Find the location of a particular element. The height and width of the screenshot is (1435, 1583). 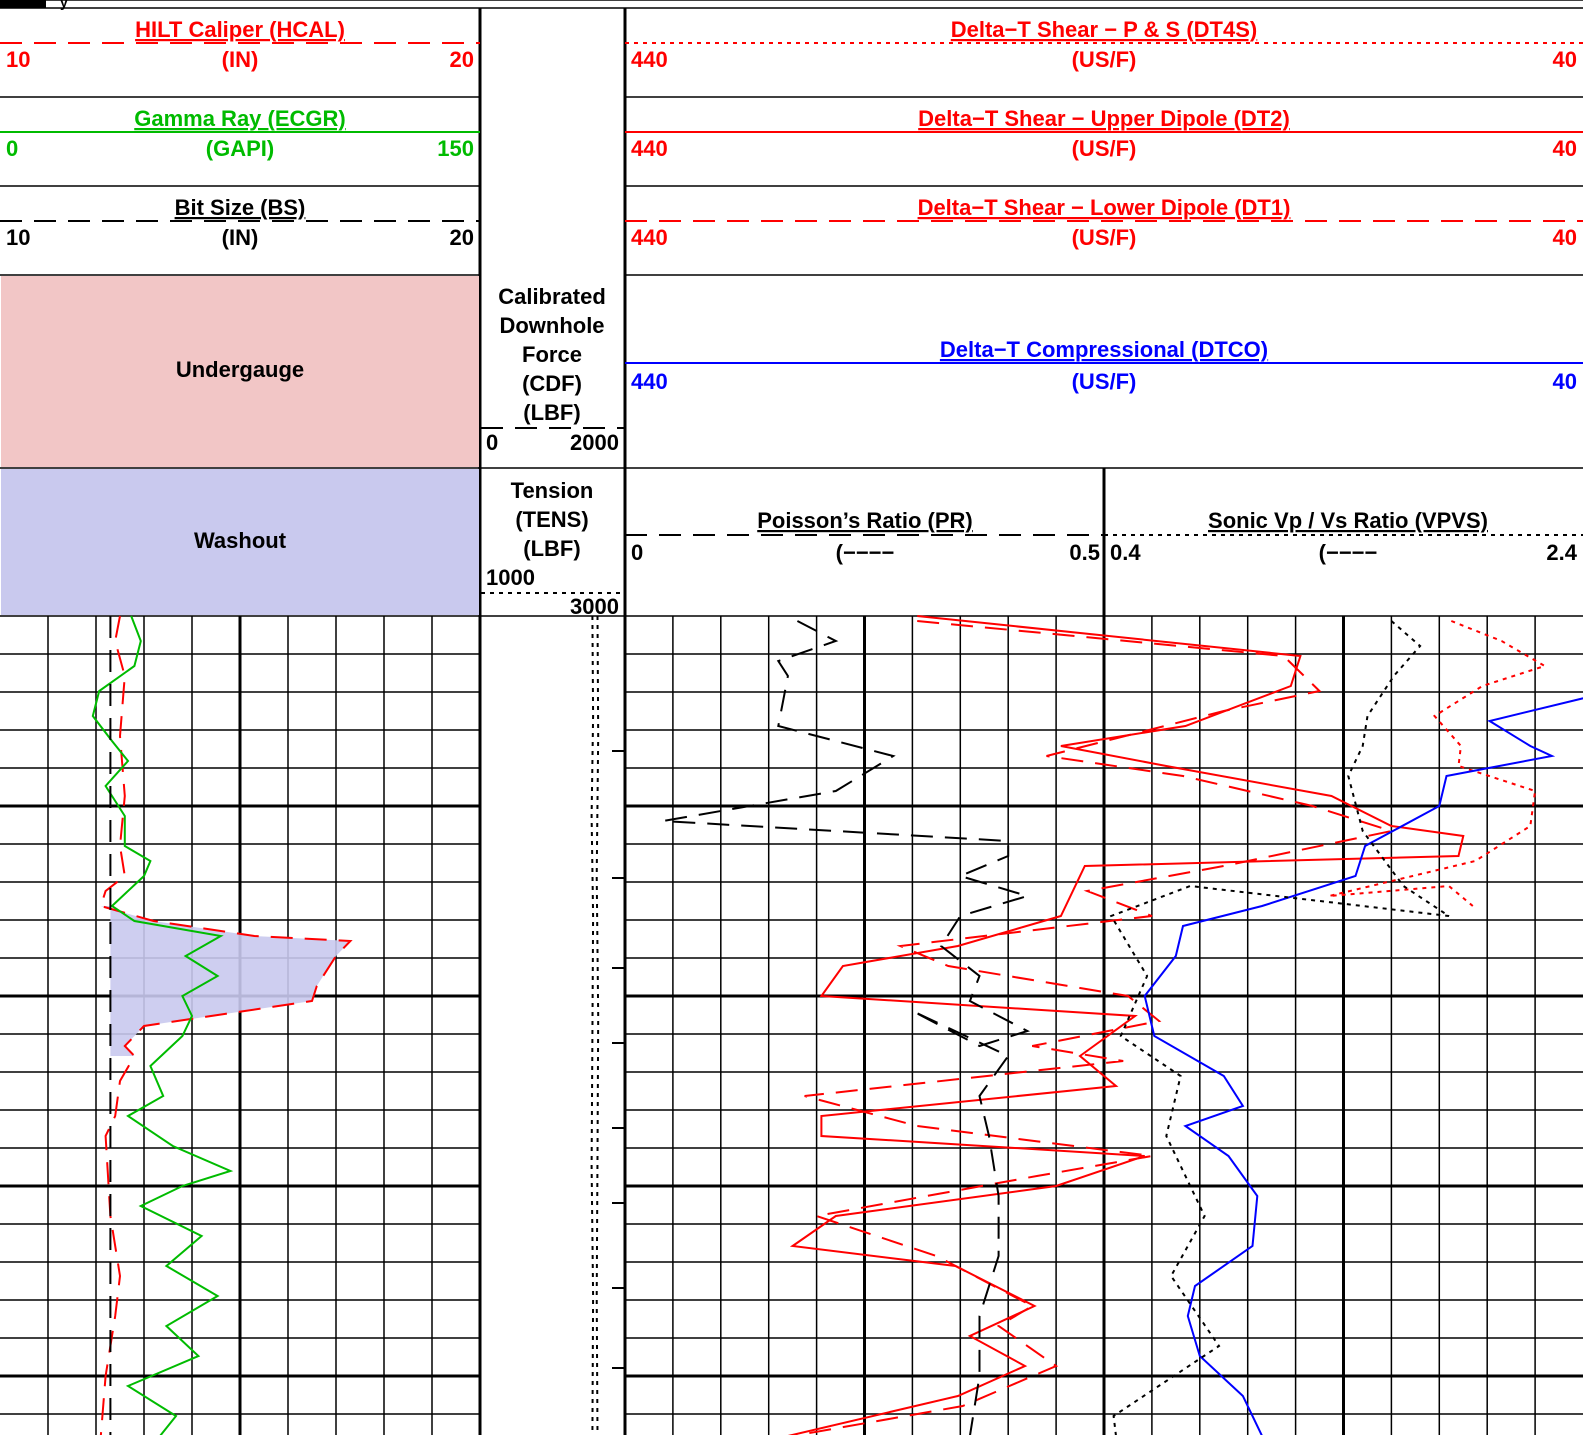

cdf-title-line: (CDF) is located at coordinates (552, 383).